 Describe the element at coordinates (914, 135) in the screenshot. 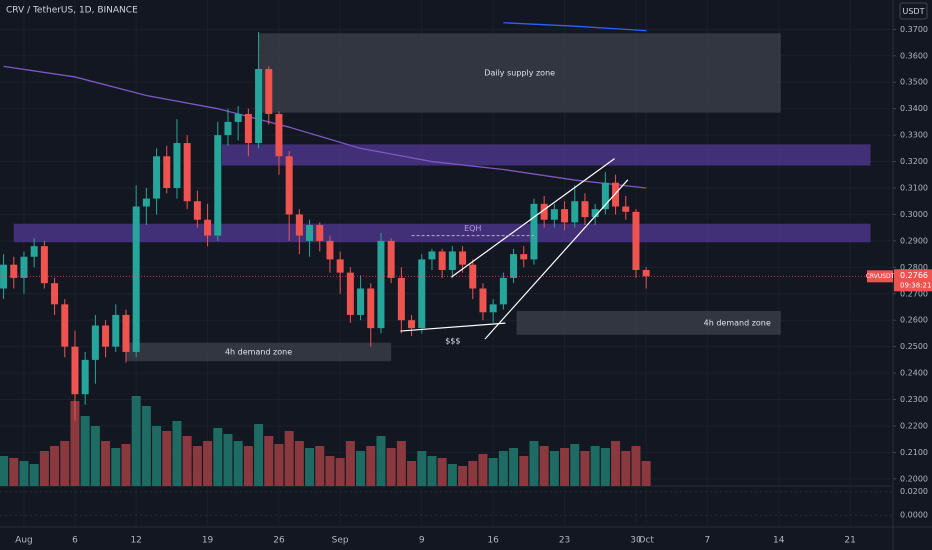

I see `y-tick-label: 0.3300` at that location.